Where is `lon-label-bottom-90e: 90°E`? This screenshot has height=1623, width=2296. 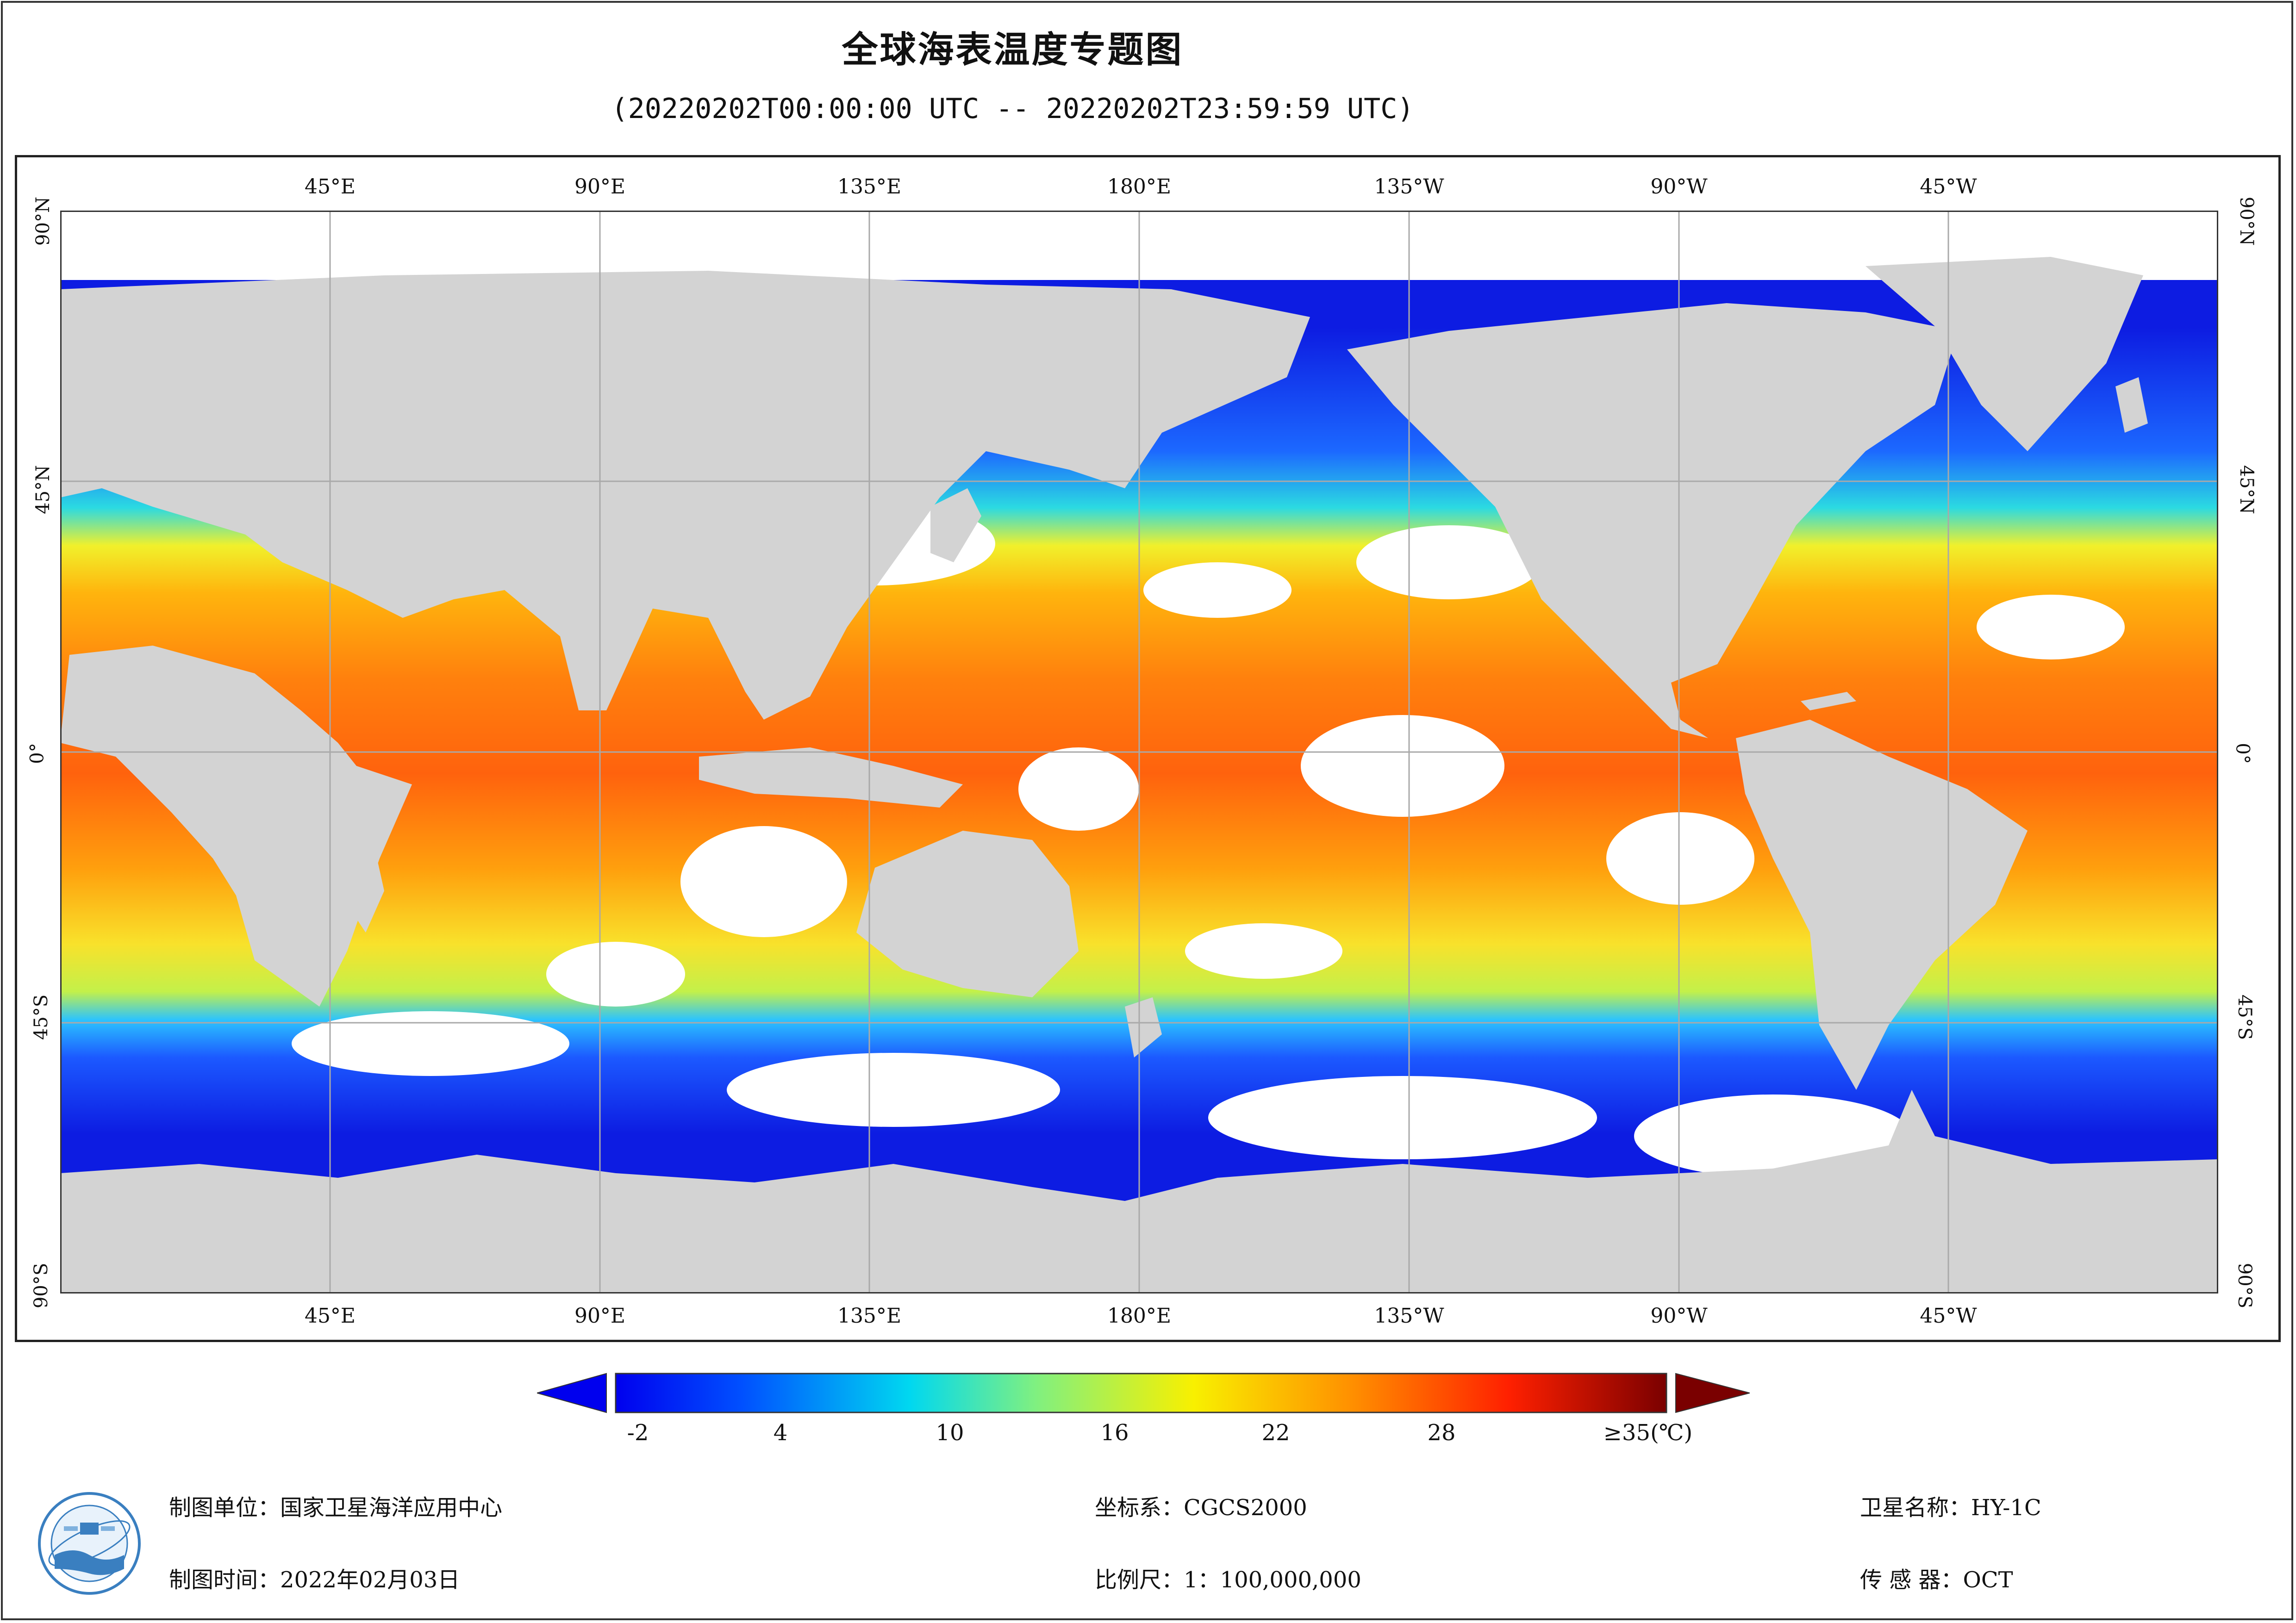
lon-label-bottom-90e: 90°E is located at coordinates (600, 1316).